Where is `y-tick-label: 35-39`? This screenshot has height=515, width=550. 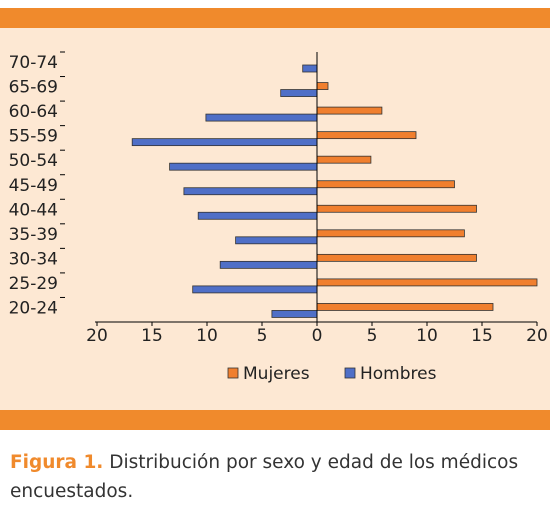 y-tick-label: 35-39 is located at coordinates (33, 235).